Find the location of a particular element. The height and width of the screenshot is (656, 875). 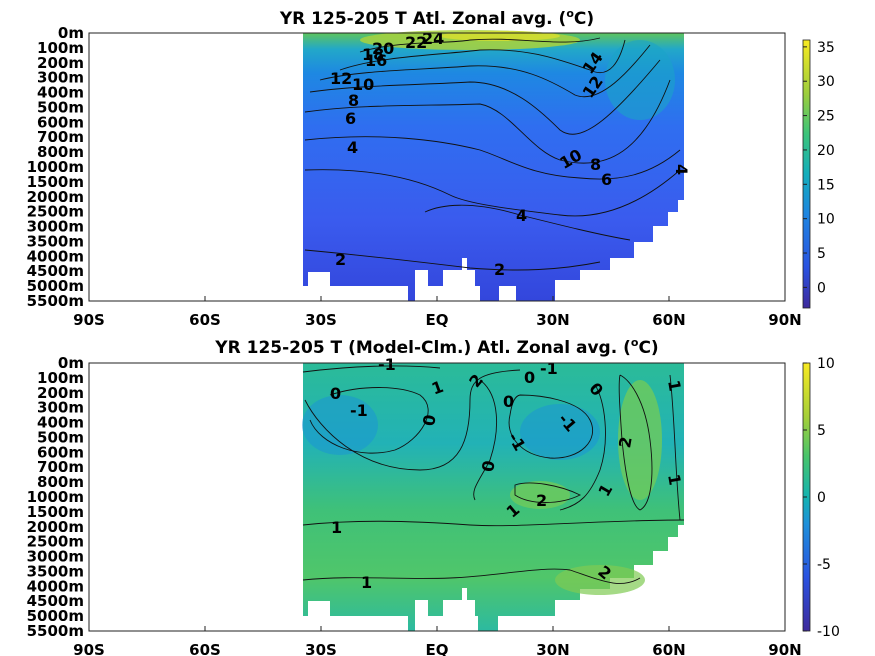

contour-label: 24 is located at coordinates (433, 38).